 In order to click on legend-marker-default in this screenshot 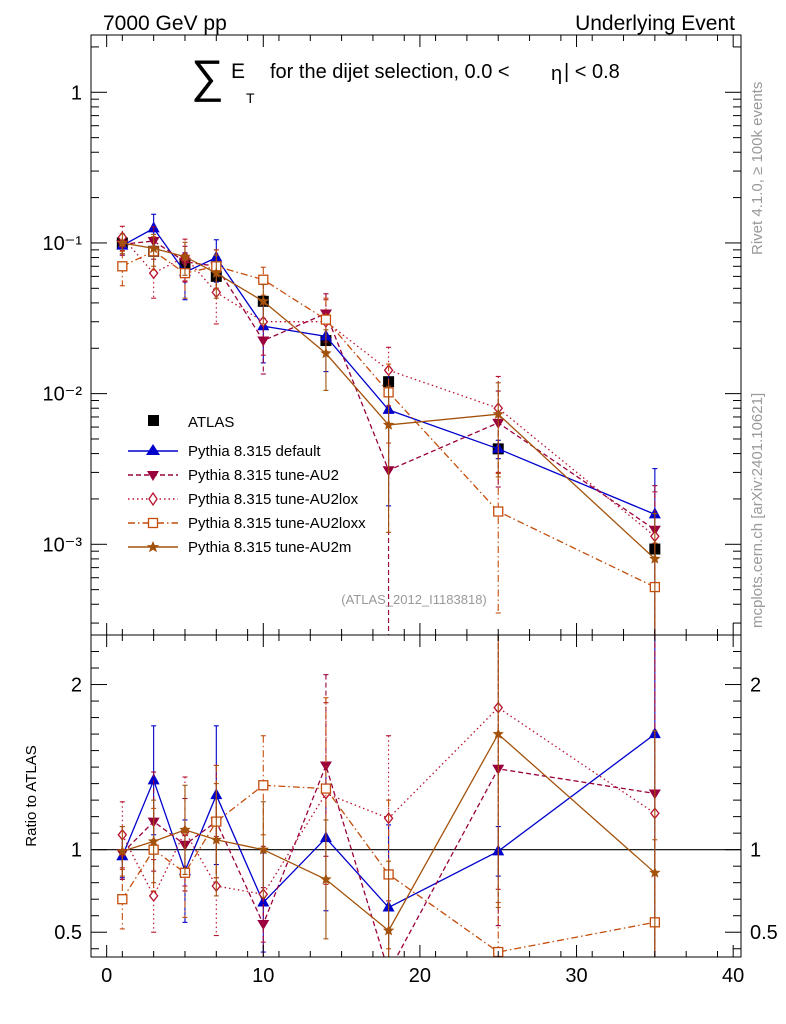, I will do `click(153, 449)`.